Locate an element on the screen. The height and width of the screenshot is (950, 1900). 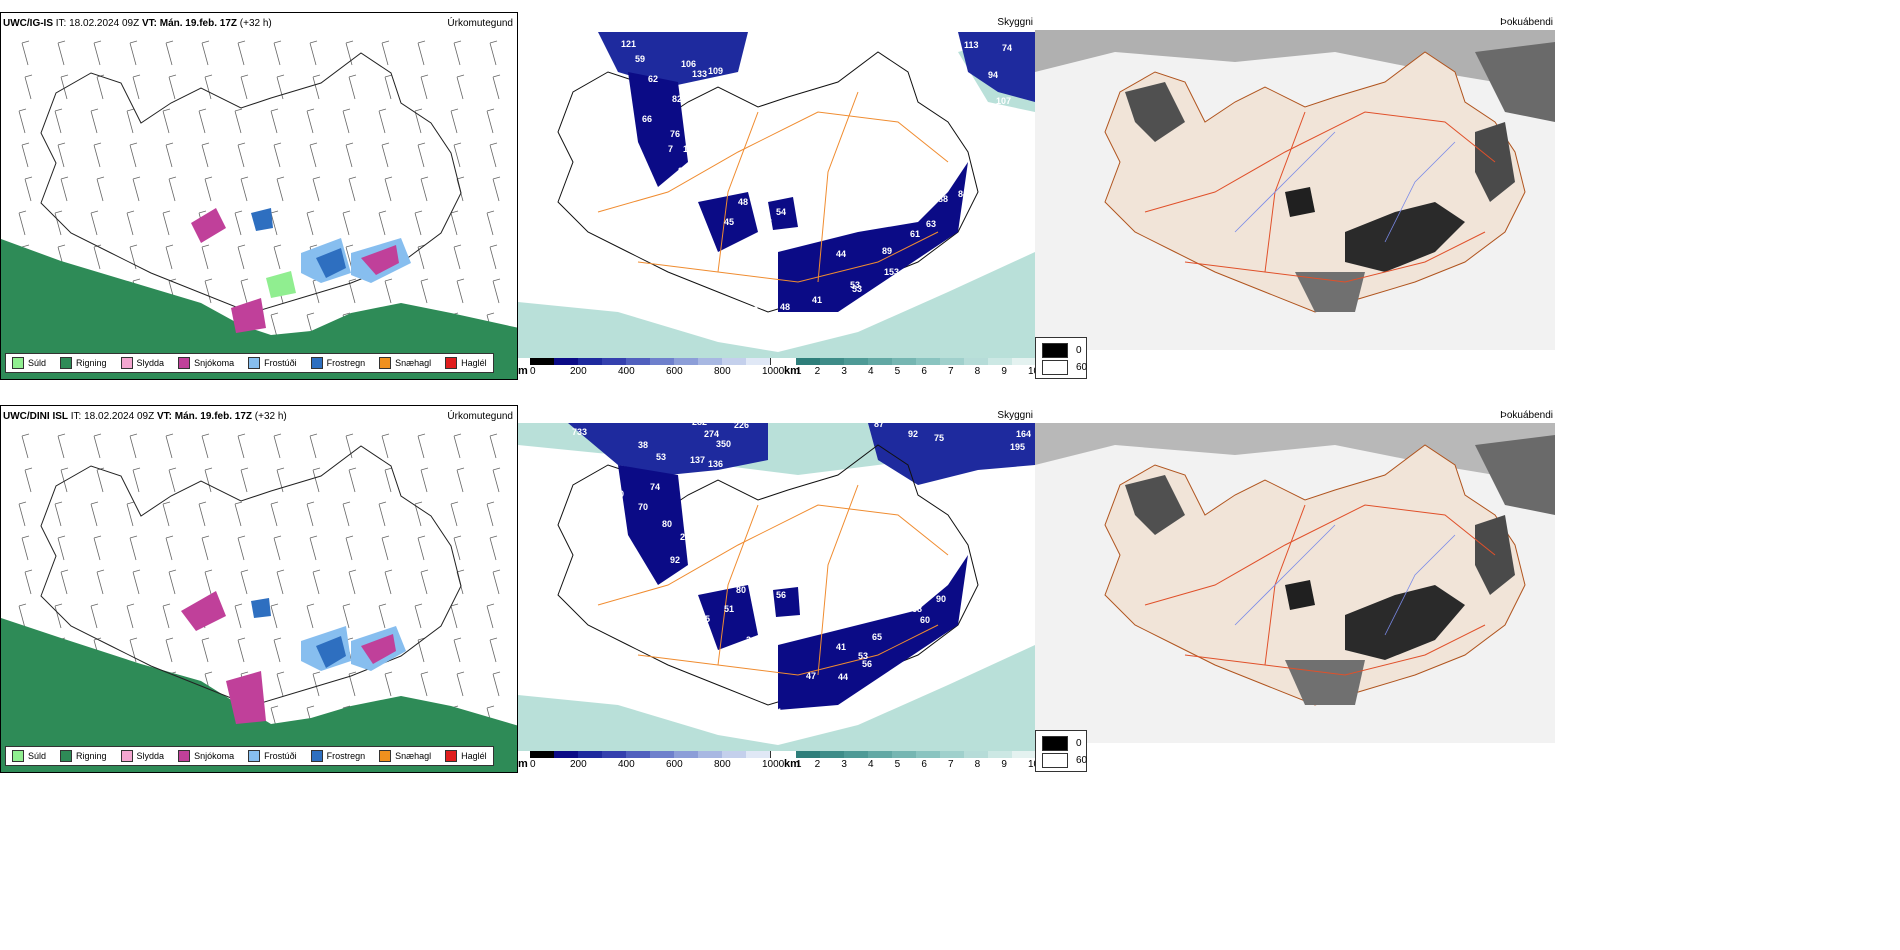
legend-item: Haglél is located at coordinates (466, 363).